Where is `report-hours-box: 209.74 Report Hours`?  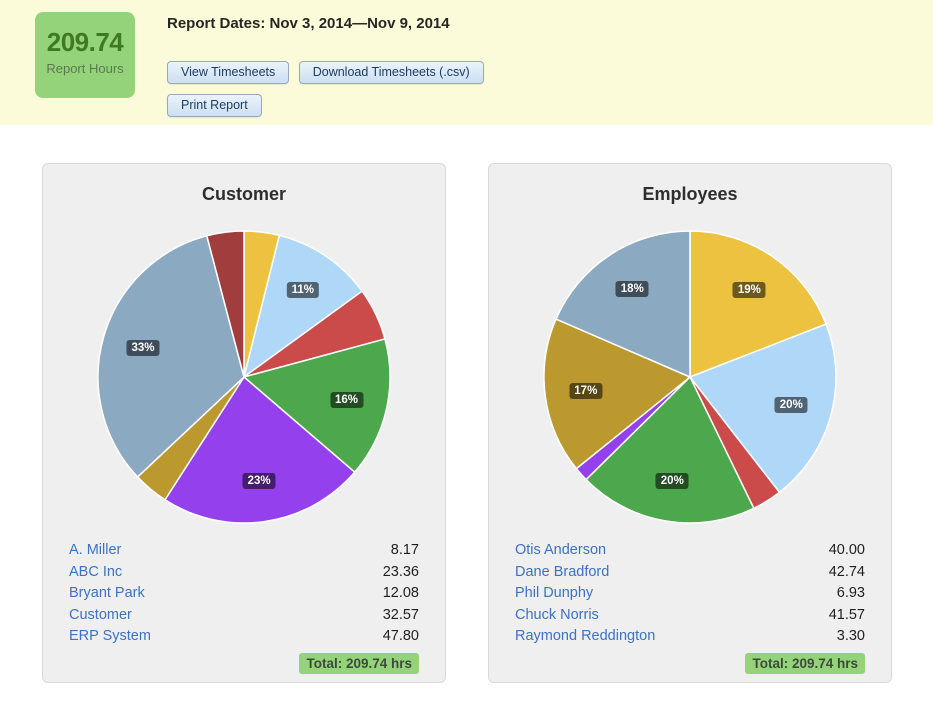
report-hours-box: 209.74 Report Hours is located at coordinates (85, 55).